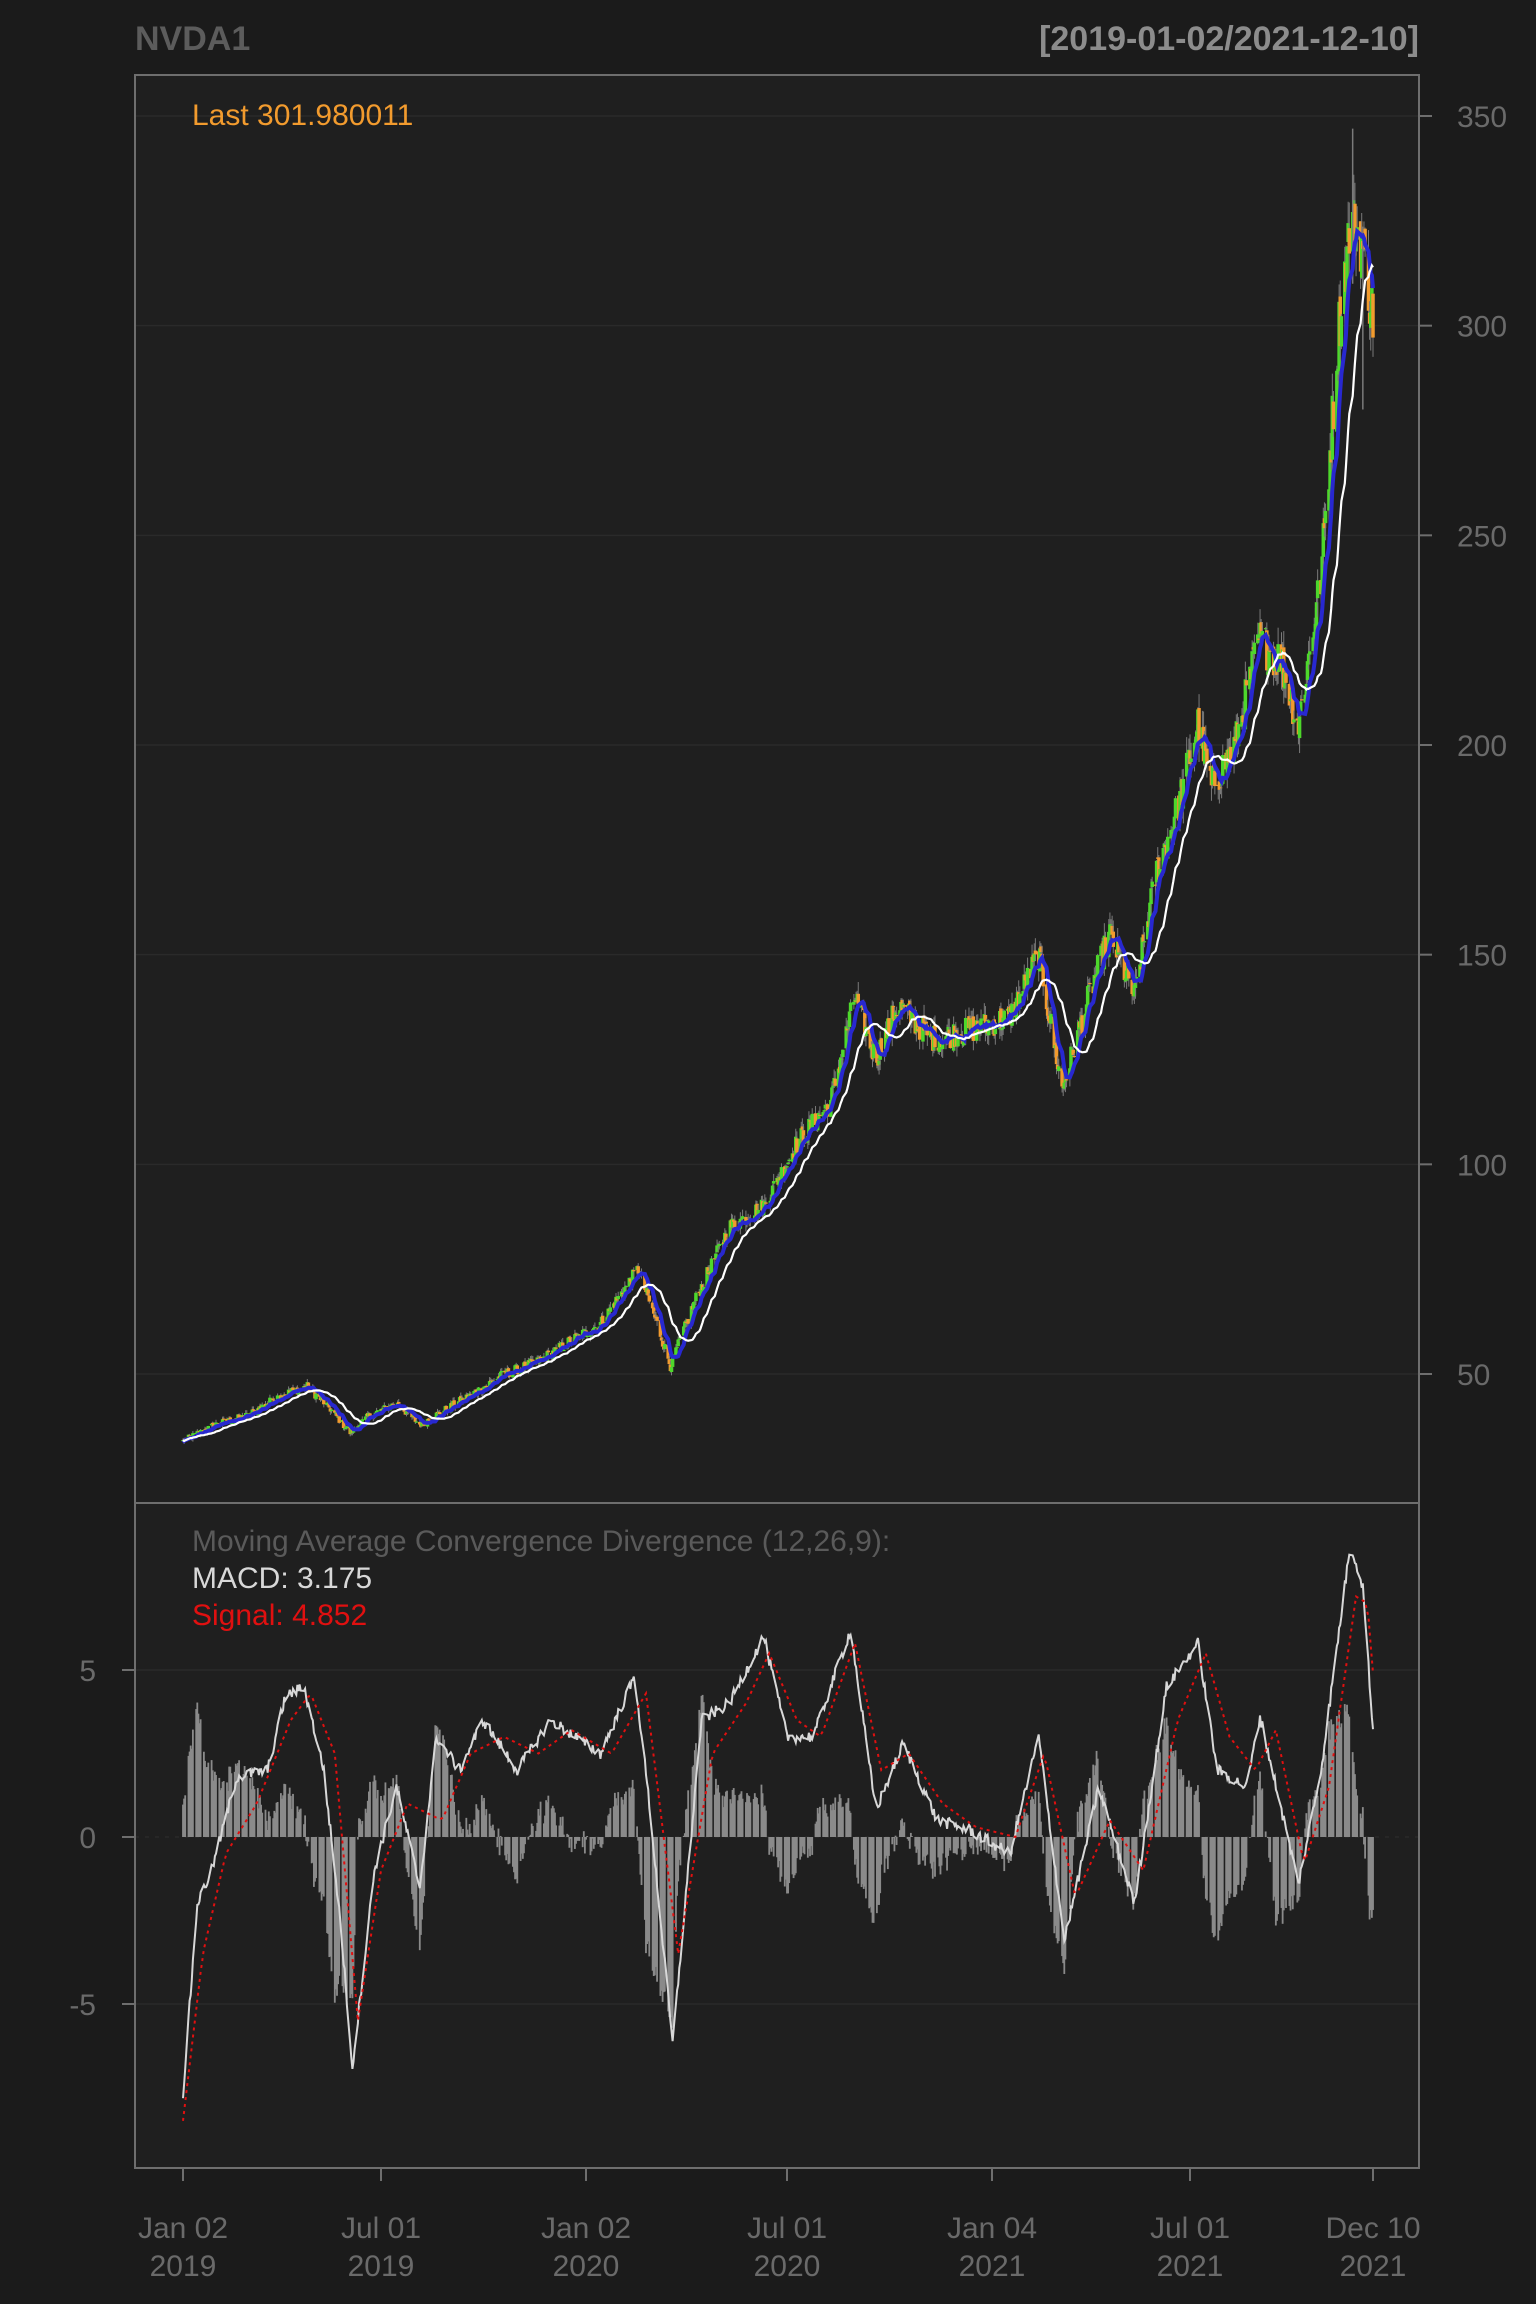  What do you see at coordinates (183, 2266) in the screenshot?
I see `x-tick-label-year: 2019` at bounding box center [183, 2266].